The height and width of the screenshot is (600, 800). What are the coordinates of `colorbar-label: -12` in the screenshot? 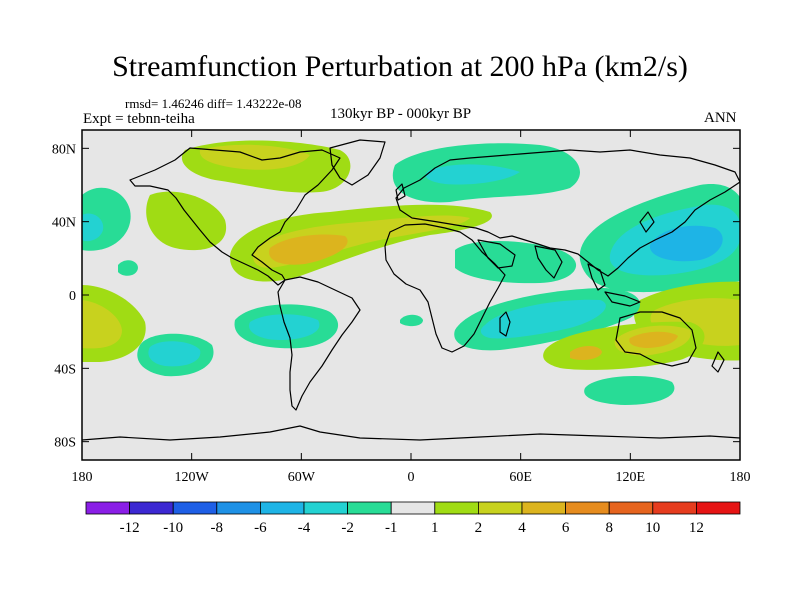 It's located at (130, 528).